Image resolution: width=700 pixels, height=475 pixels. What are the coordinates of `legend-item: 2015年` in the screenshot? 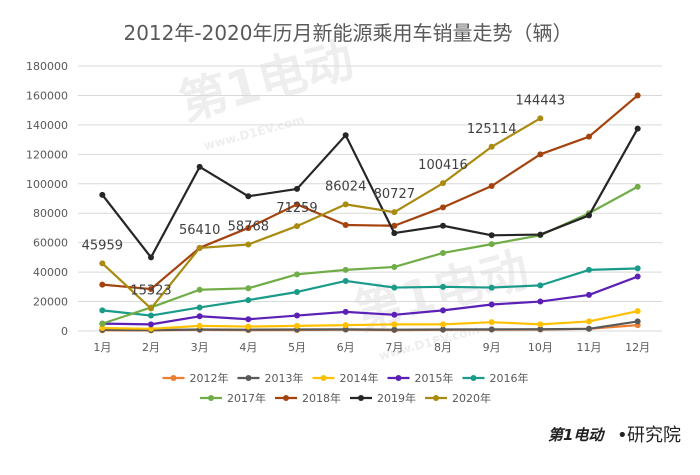 It's located at (420, 378).